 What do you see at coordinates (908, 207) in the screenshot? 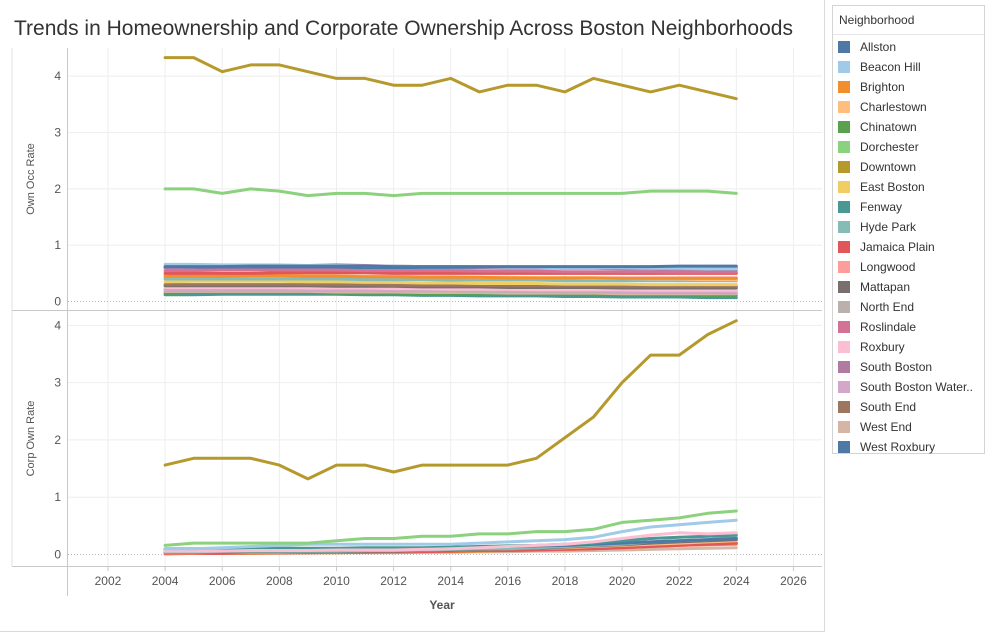
I see `legend-item-fenway: Fenway` at bounding box center [908, 207].